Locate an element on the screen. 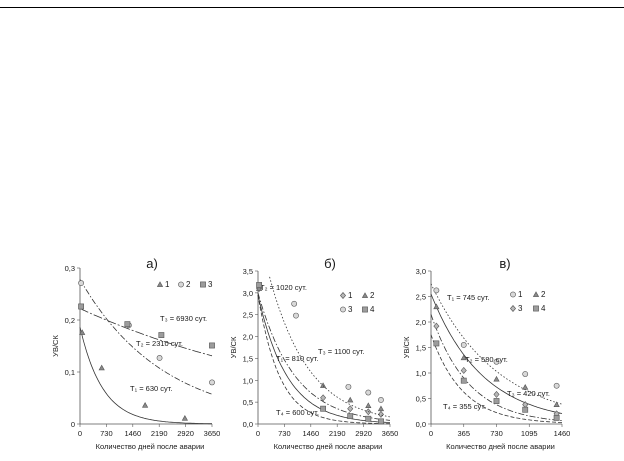 The height and width of the screenshot is (461, 624). chart-title: б) is located at coordinates (330, 263).